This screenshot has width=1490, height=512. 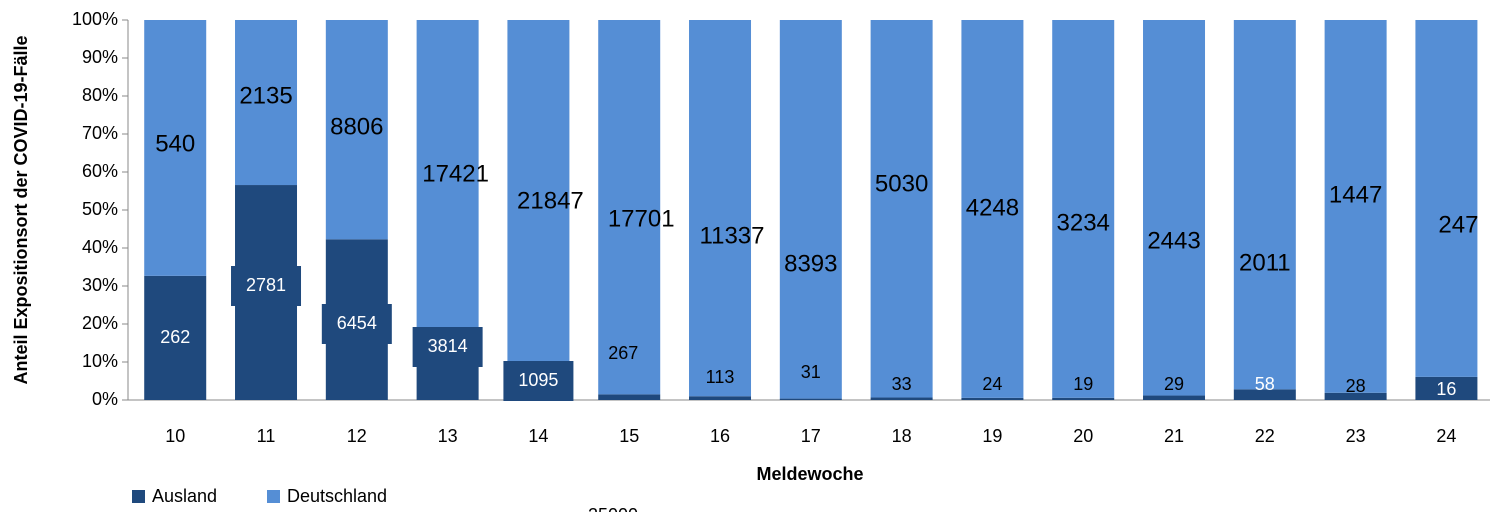 I want to click on data-label: 267, so click(x=623, y=353).